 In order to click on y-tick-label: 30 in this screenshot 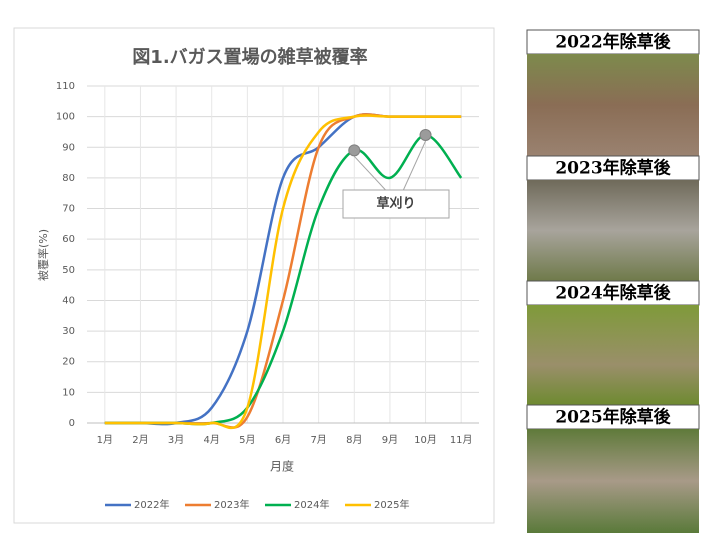, I will do `click(68, 331)`.